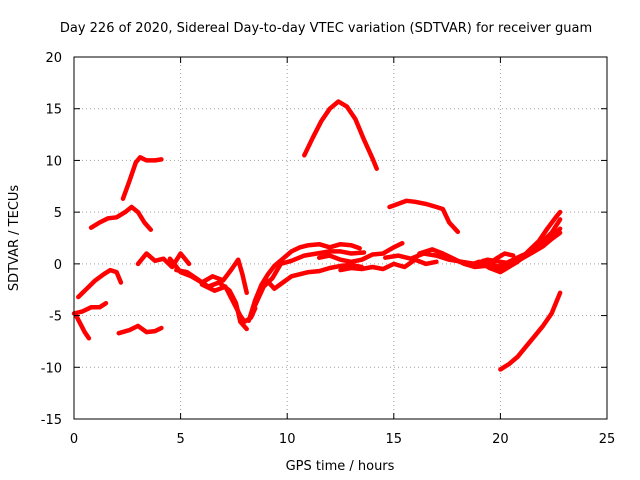 This screenshot has width=640, height=480. Describe the element at coordinates (53, 58) in the screenshot. I see `y-tick-label: 20` at that location.